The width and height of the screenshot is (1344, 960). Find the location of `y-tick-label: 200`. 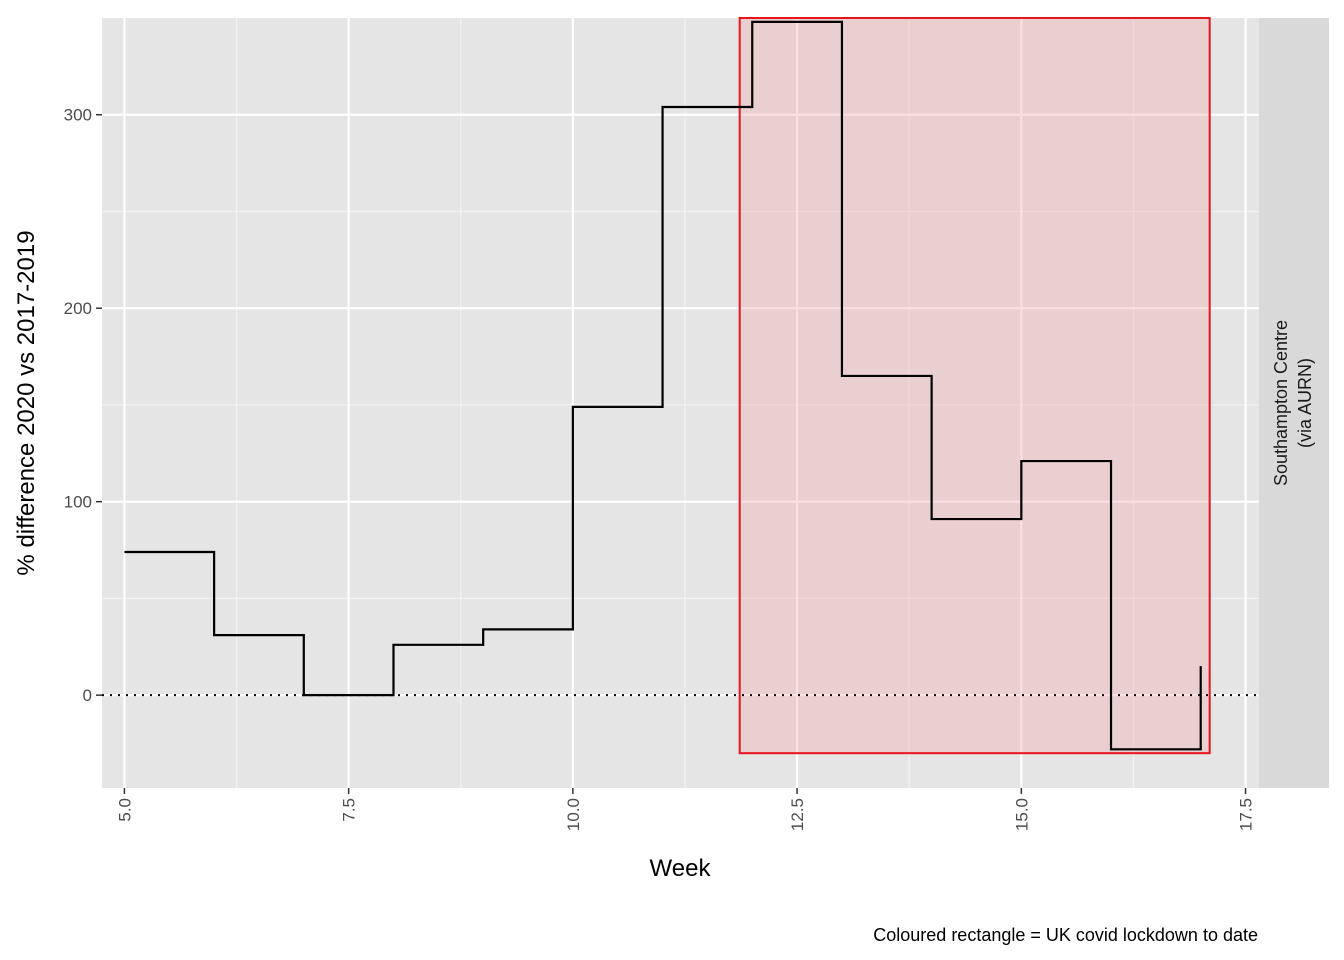

y-tick-label: 200 is located at coordinates (78, 308).